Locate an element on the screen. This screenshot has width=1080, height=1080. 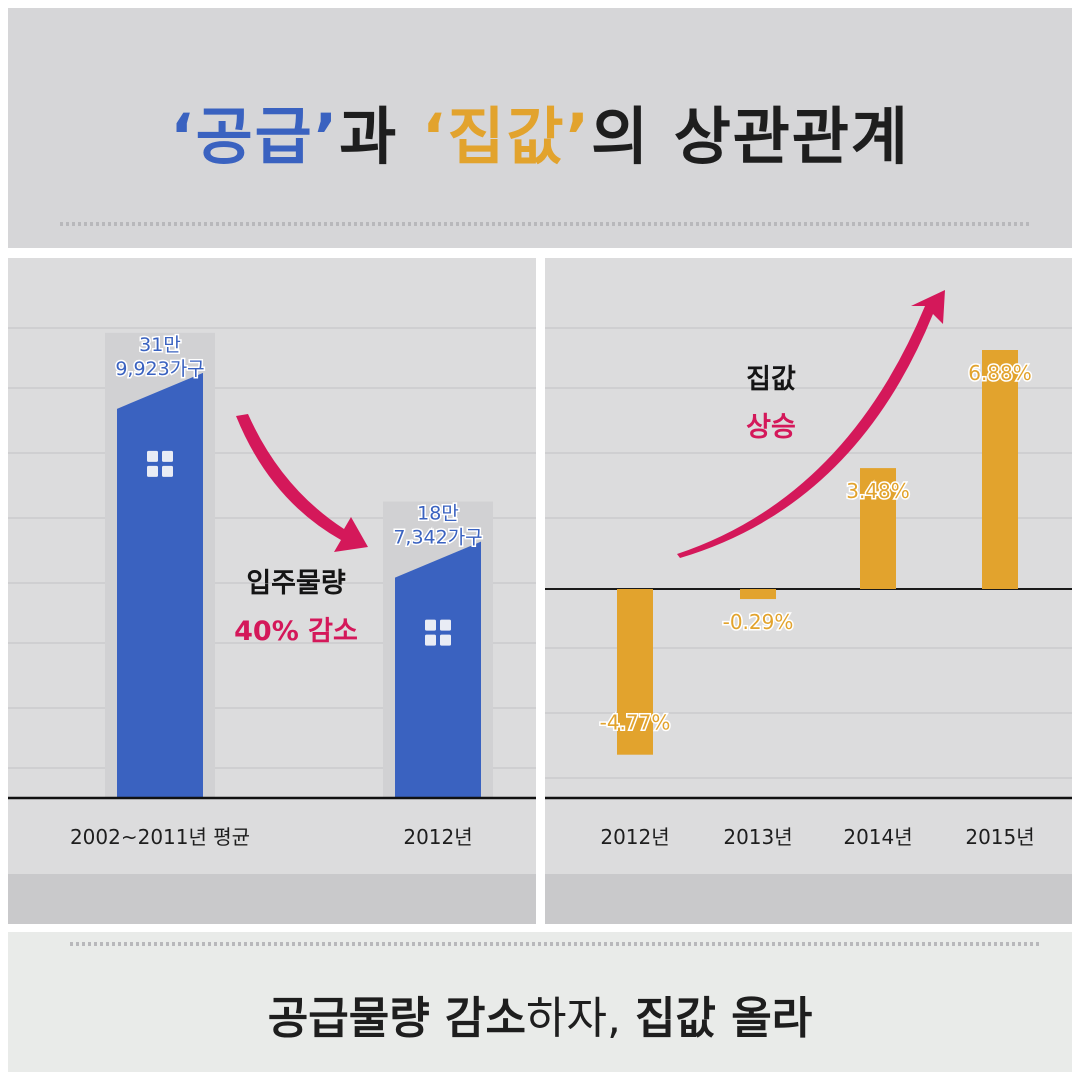
annotation-value: 40% 감소 is located at coordinates (296, 631).